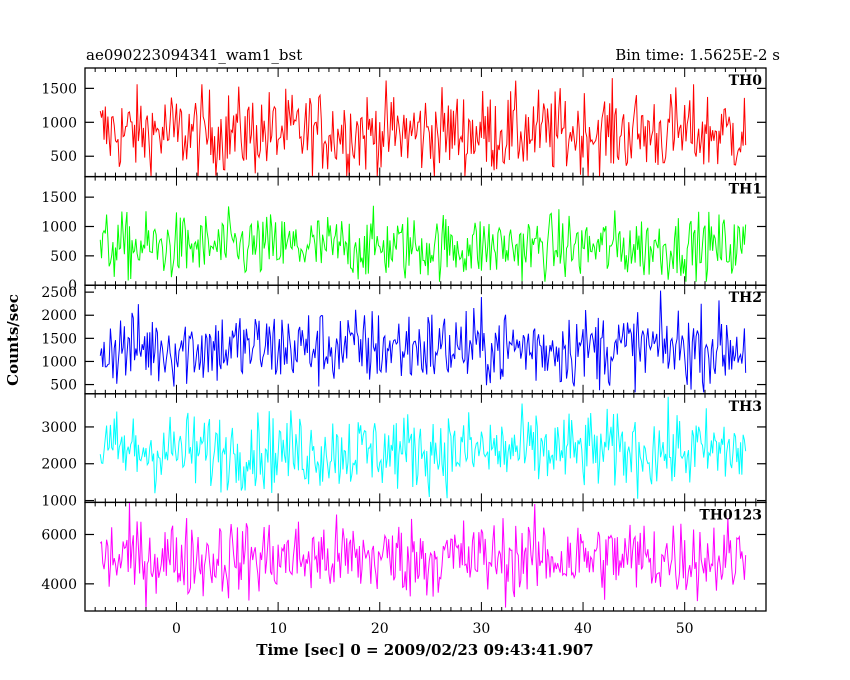 The image size is (850, 680). Describe the element at coordinates (59, 428) in the screenshot. I see `y-tick-label: 3000` at that location.